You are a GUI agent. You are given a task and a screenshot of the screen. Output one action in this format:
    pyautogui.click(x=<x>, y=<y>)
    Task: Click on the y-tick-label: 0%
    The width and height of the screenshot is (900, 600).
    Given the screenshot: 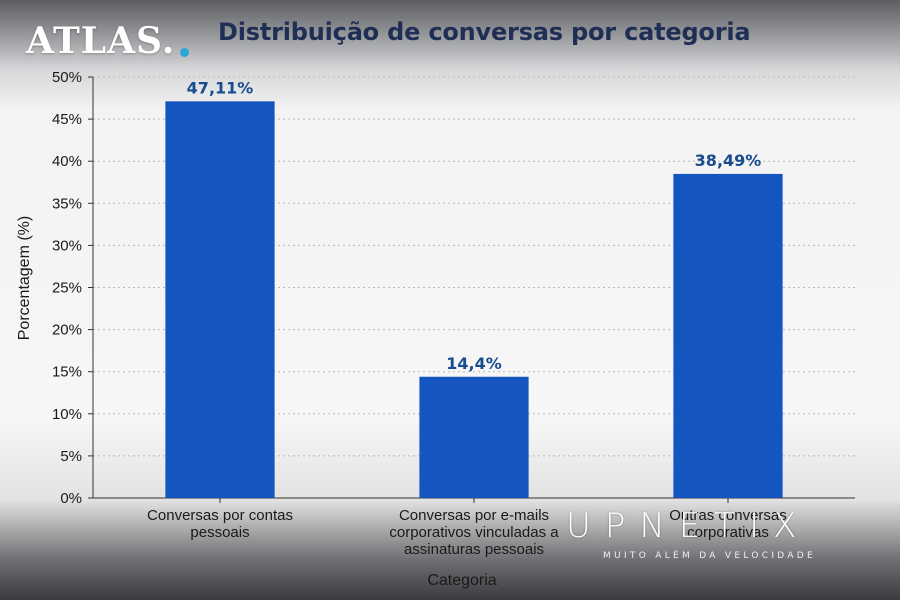 What is the action you would take?
    pyautogui.click(x=71, y=498)
    